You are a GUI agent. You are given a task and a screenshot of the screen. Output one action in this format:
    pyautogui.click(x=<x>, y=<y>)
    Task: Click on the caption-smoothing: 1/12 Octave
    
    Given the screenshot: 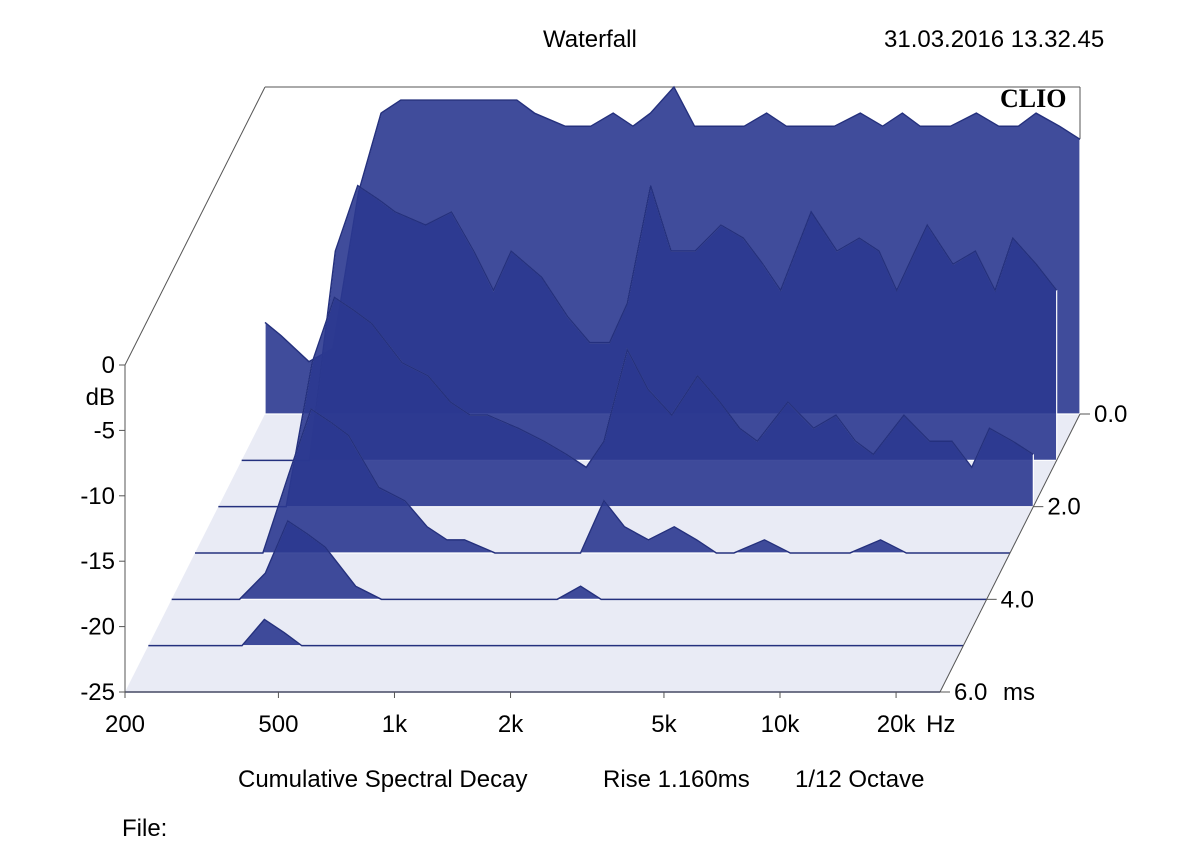 What is the action you would take?
    pyautogui.click(x=860, y=779)
    